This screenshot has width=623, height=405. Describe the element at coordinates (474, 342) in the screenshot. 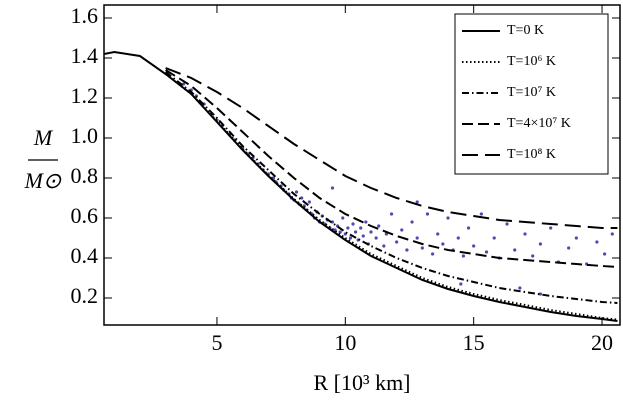

I see `x-tick-label: 15` at that location.